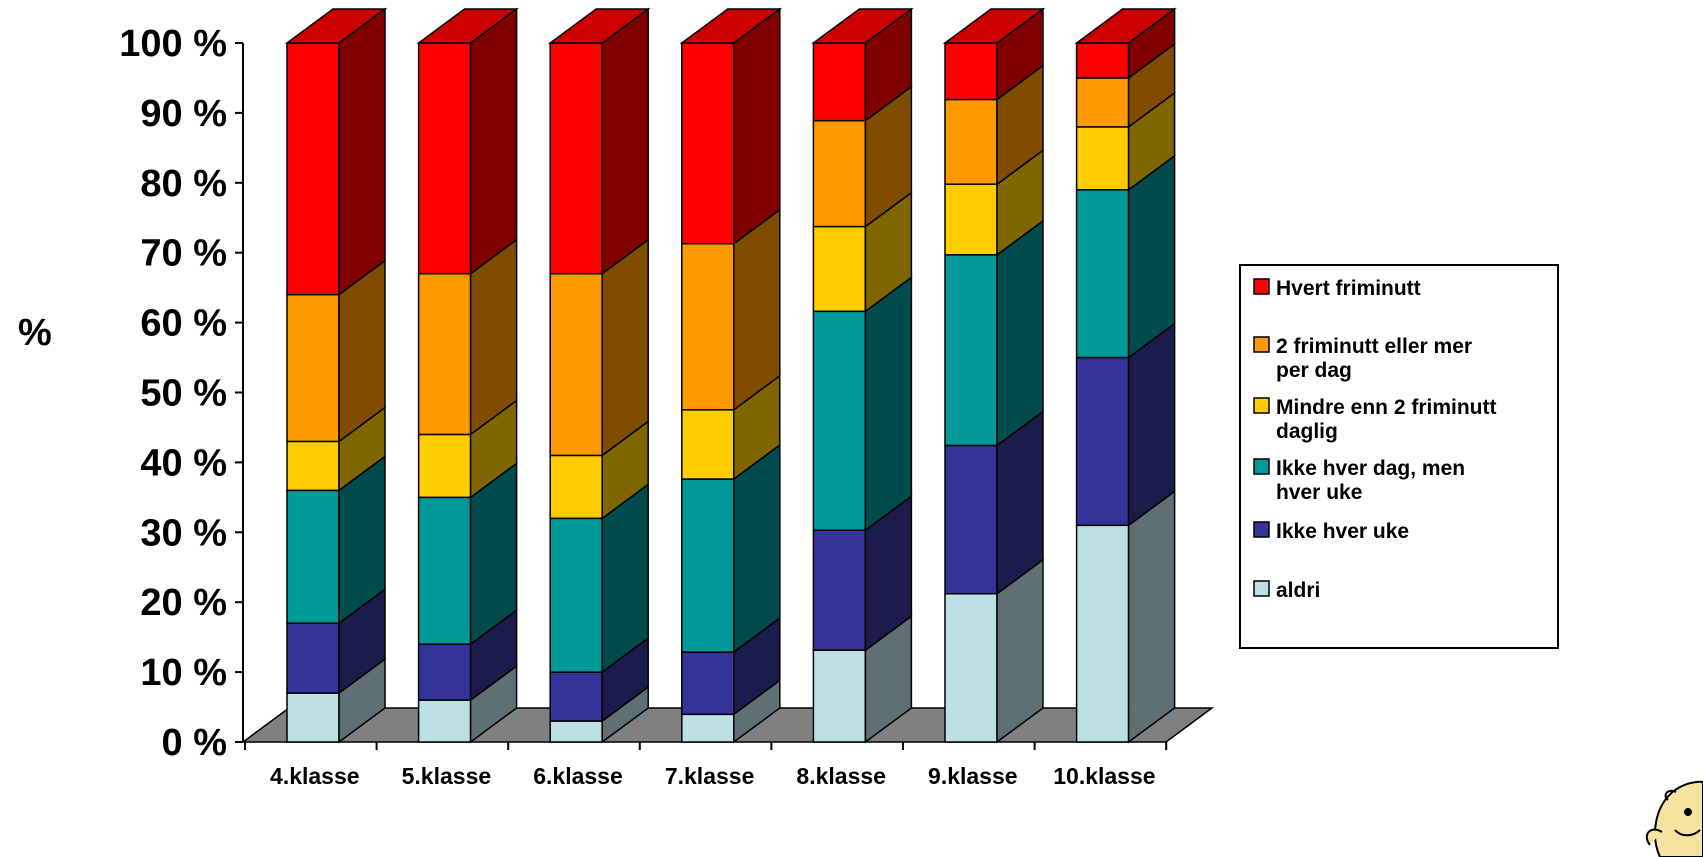 Image resolution: width=1703 pixels, height=857 pixels. Describe the element at coordinates (1348, 288) in the screenshot. I see `legend-label: Hvert friminutt` at that location.